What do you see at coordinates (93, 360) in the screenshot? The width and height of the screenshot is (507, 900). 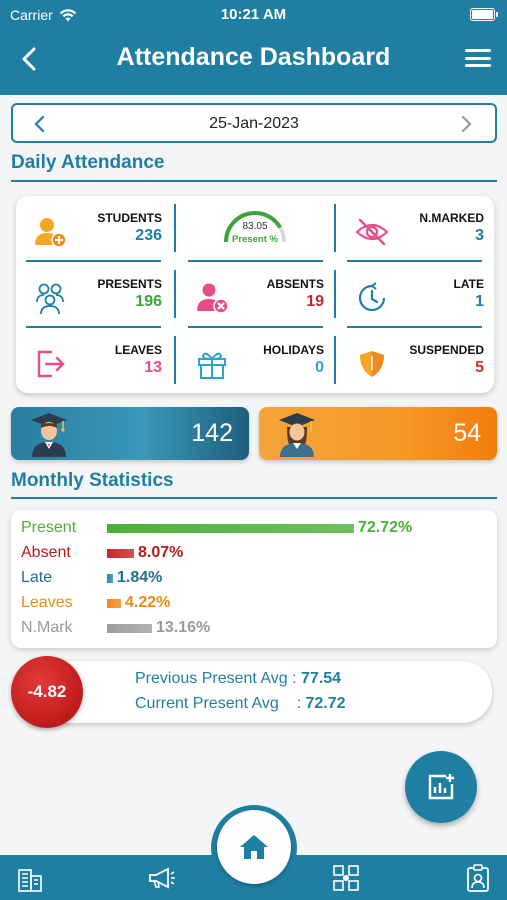 I see `leaves-cell: LEAVES 13` at bounding box center [93, 360].